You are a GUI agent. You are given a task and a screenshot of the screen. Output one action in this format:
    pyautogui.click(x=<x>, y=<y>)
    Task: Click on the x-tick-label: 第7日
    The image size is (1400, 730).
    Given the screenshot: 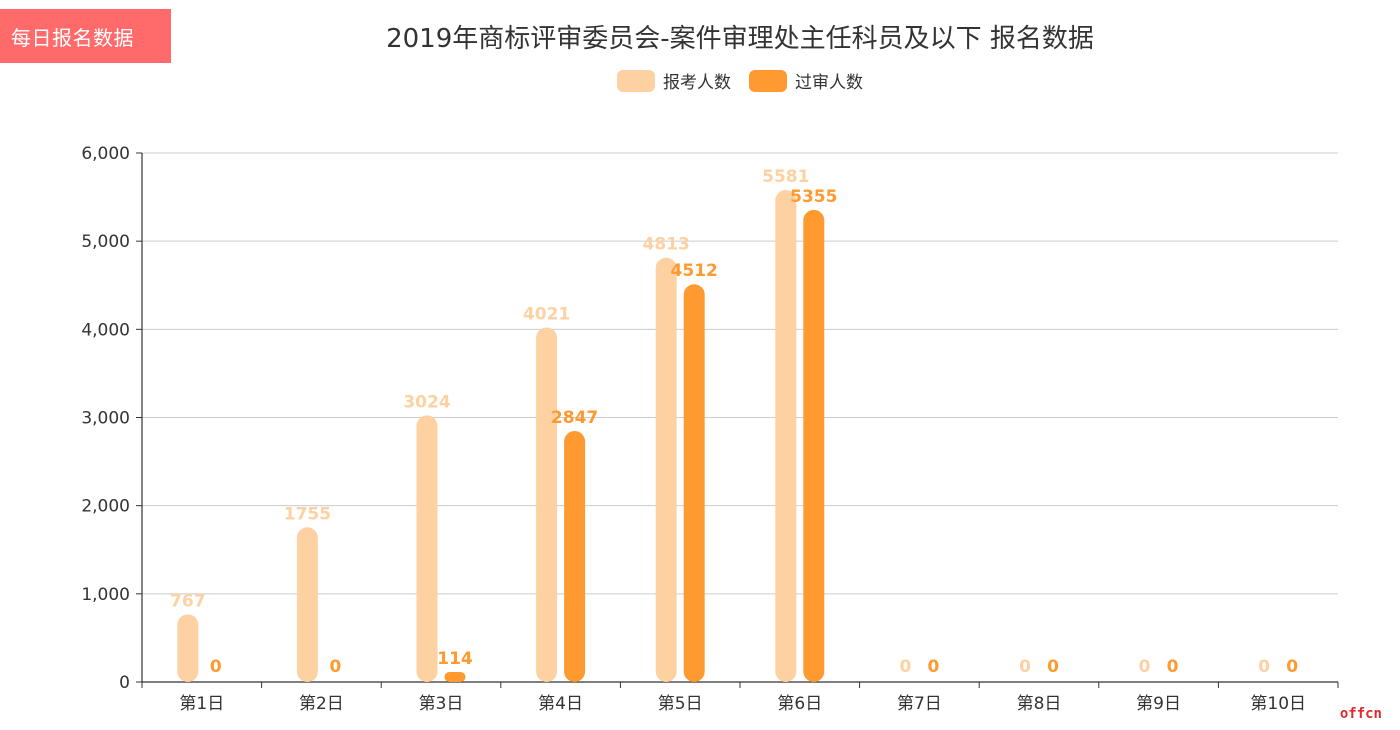 What is the action you would take?
    pyautogui.click(x=919, y=704)
    